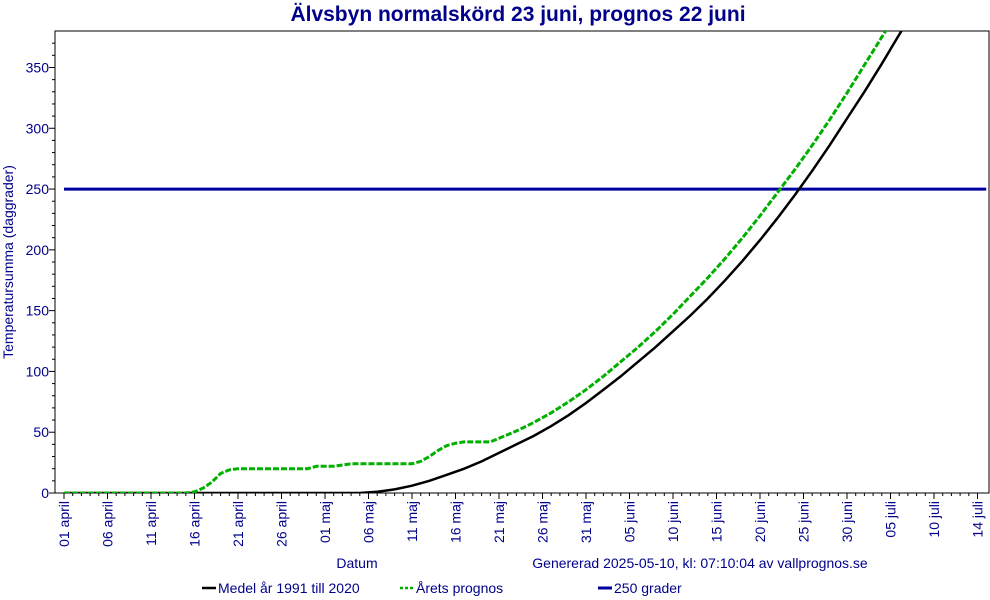  I want to click on x-tick-label: 26 april, so click(282, 524).